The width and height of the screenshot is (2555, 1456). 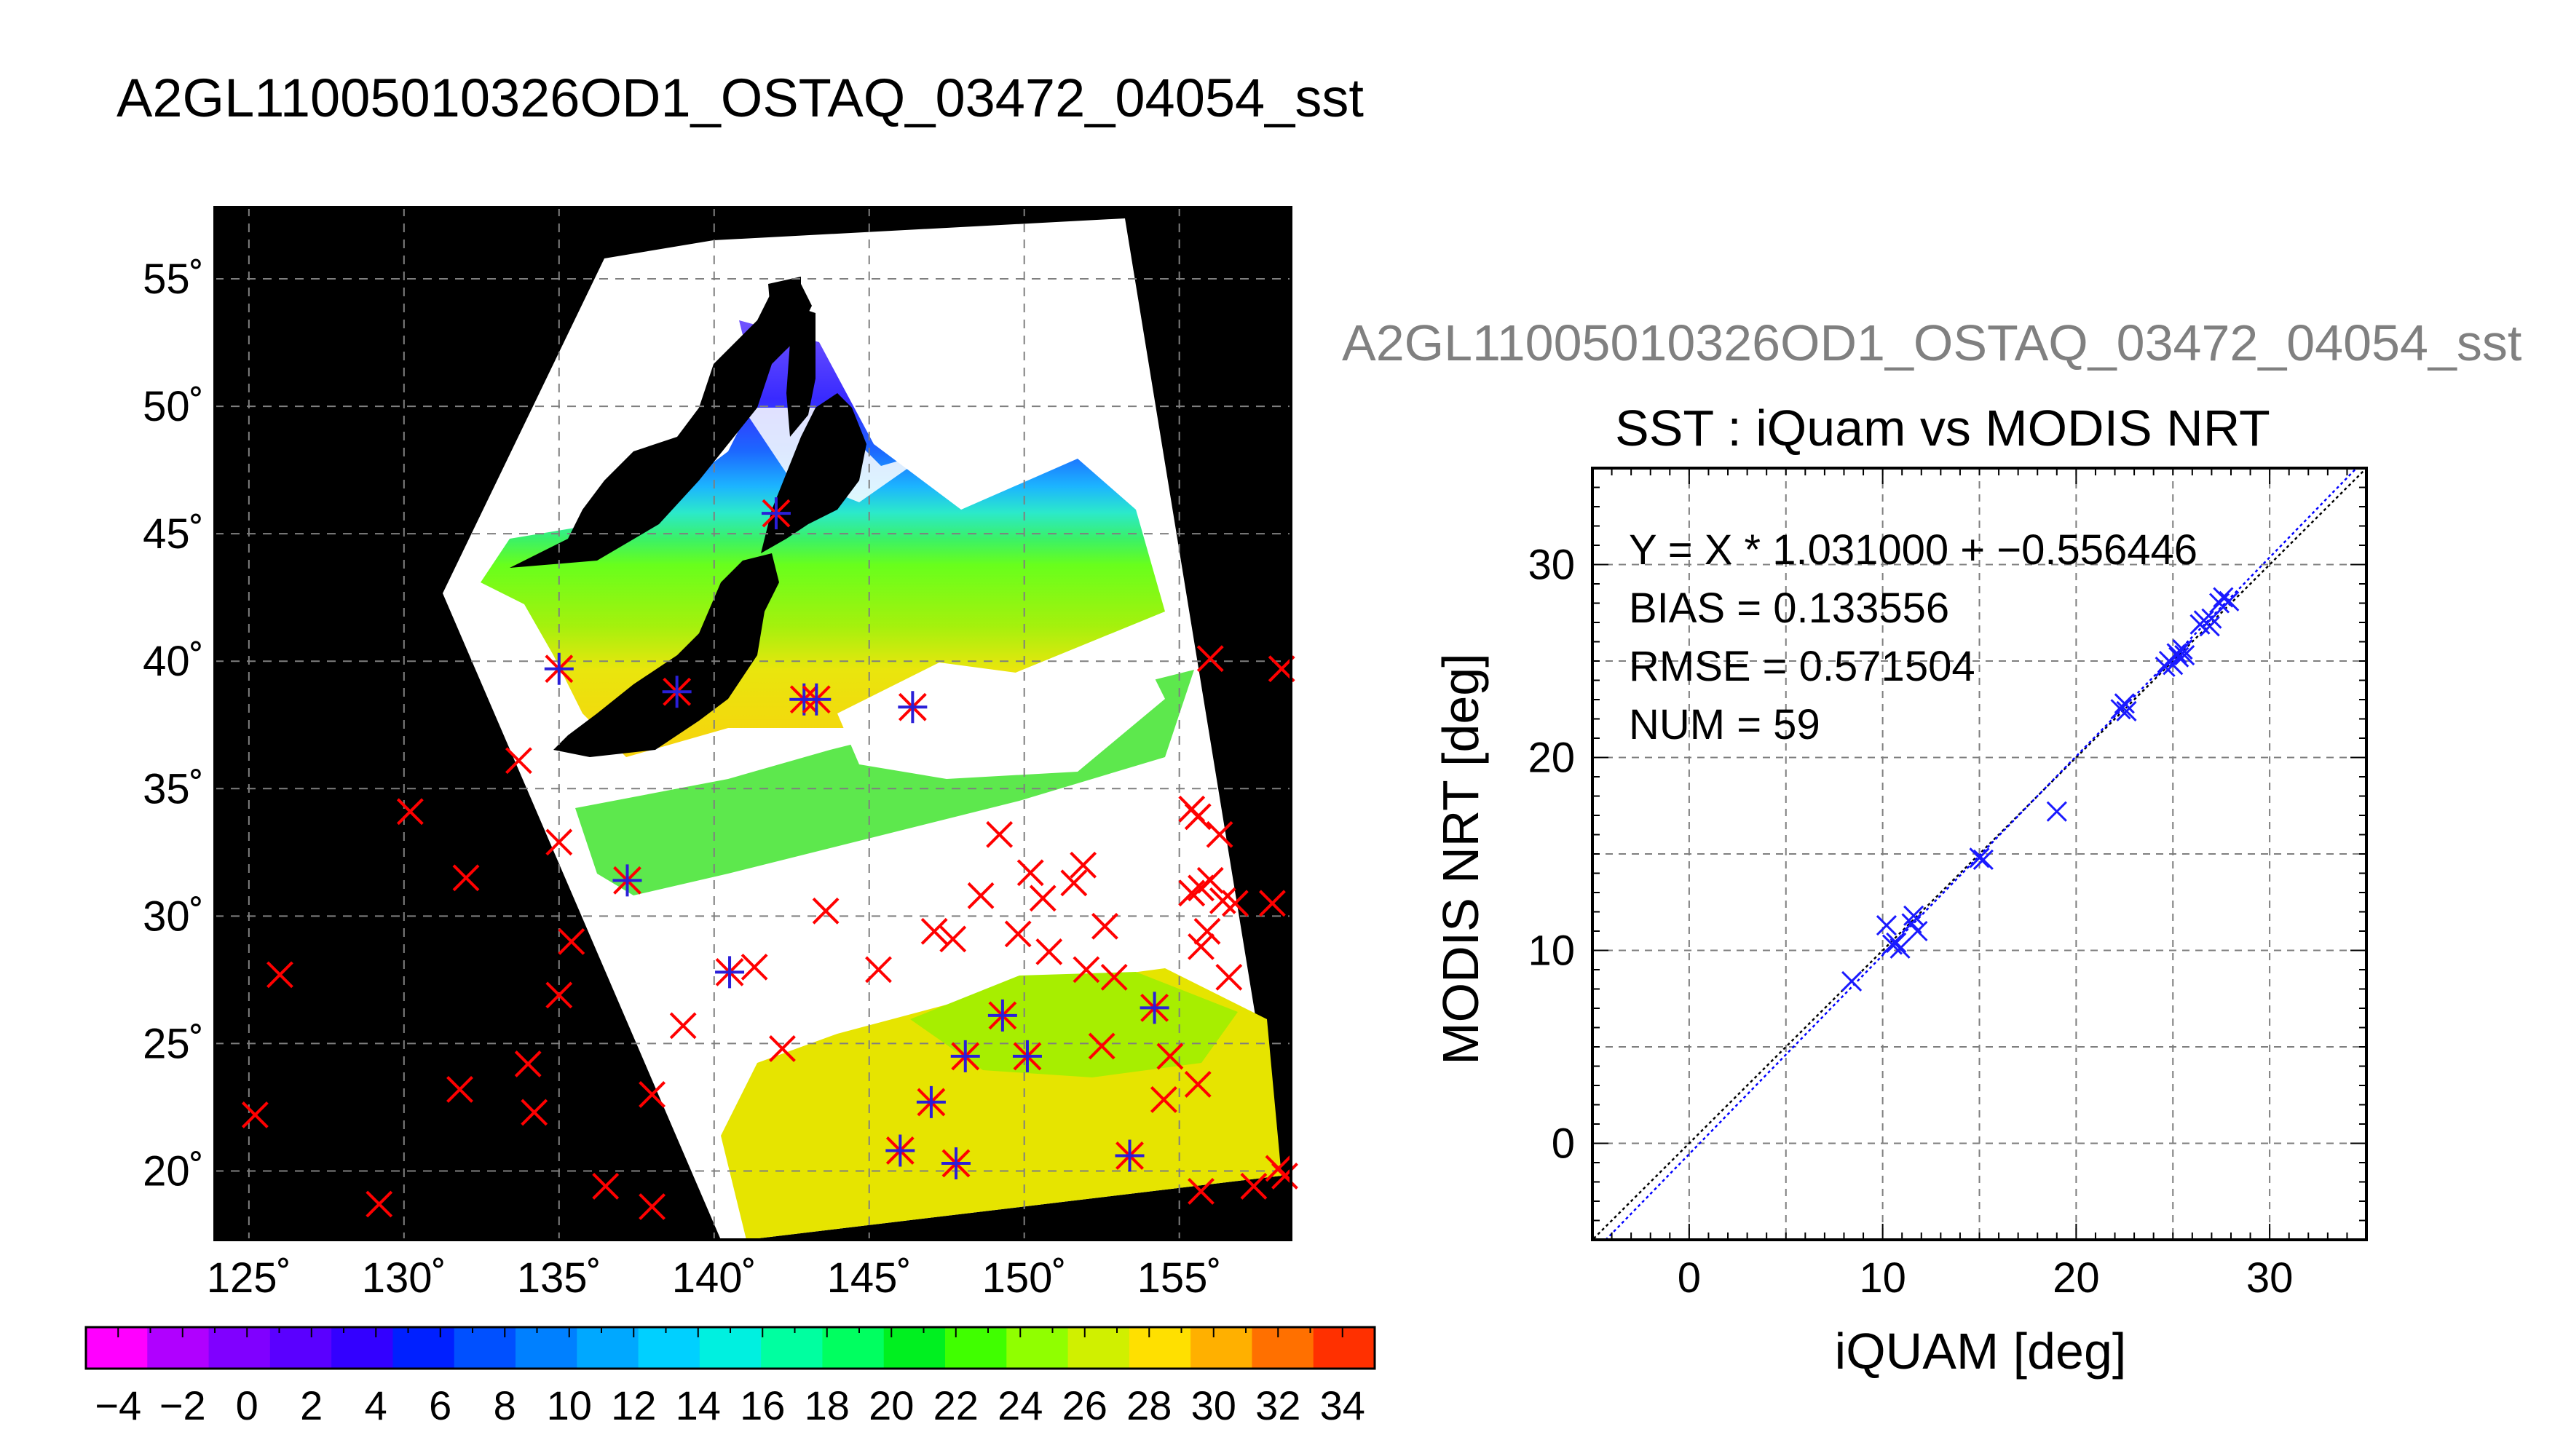 What do you see at coordinates (1724, 724) in the screenshot?
I see `scatter-stat-line: NUM = 59` at bounding box center [1724, 724].